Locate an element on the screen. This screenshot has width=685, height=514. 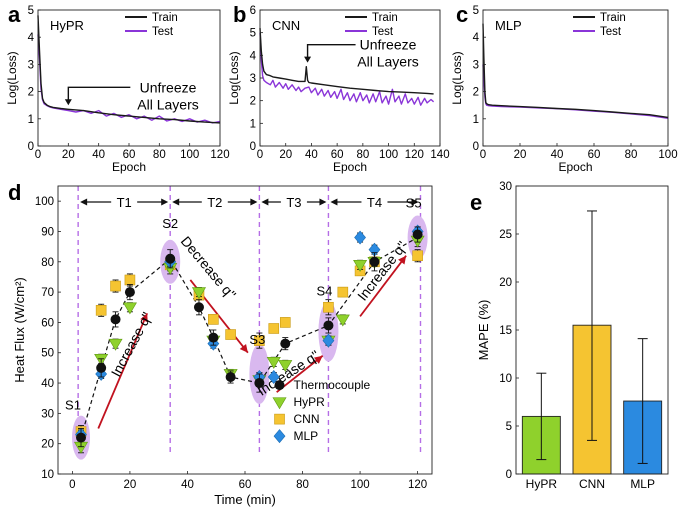
b-xtick-label: 80 is located at coordinates (362, 155).